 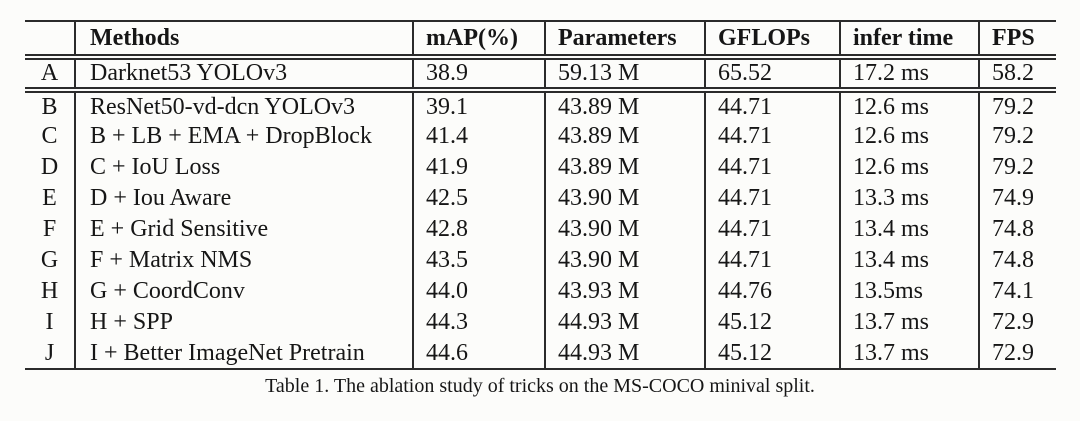 I want to click on table-row-I: I H + SPP 44.3 44.93 M 45.12 13.7 ms 72.9, so click(x=540, y=322).